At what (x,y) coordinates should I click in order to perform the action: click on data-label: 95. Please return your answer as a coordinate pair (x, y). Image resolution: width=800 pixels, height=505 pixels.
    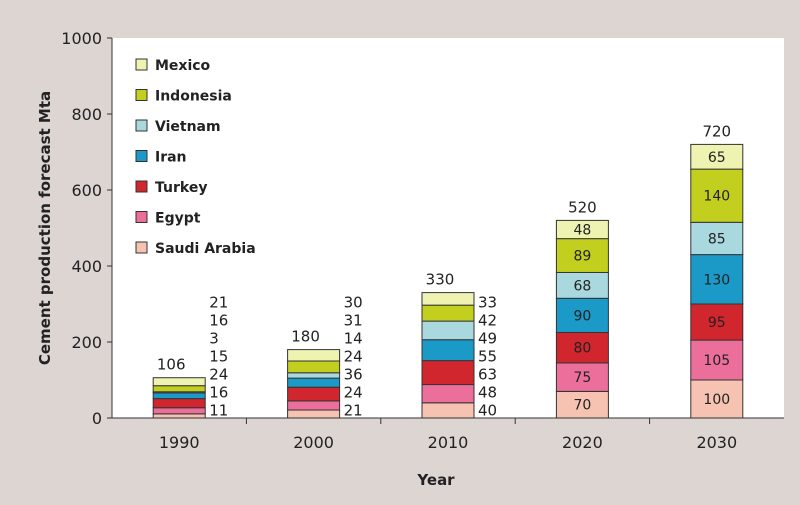
    Looking at the image, I should click on (717, 323).